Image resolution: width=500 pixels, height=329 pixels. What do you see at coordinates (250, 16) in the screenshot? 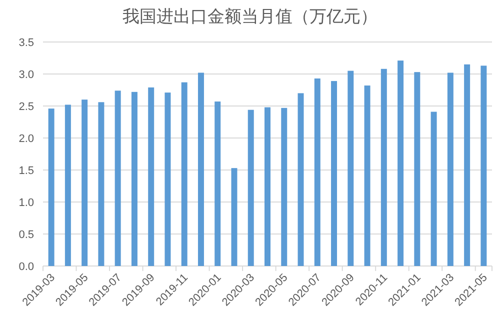
I see `chart-title: 我国进出口金额当月值（万亿元）` at bounding box center [250, 16].